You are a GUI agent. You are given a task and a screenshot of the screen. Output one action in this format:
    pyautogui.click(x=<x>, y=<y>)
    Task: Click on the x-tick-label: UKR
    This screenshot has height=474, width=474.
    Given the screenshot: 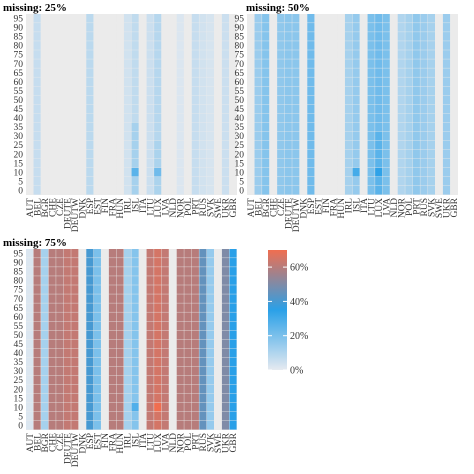 What is the action you would take?
    pyautogui.click(x=227, y=442)
    